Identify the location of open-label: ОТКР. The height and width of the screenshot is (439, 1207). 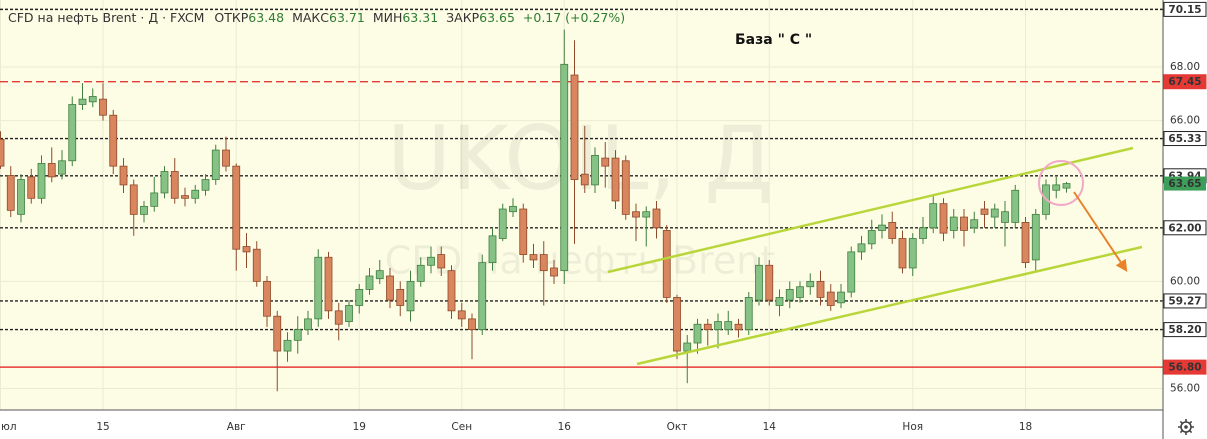
(231, 17).